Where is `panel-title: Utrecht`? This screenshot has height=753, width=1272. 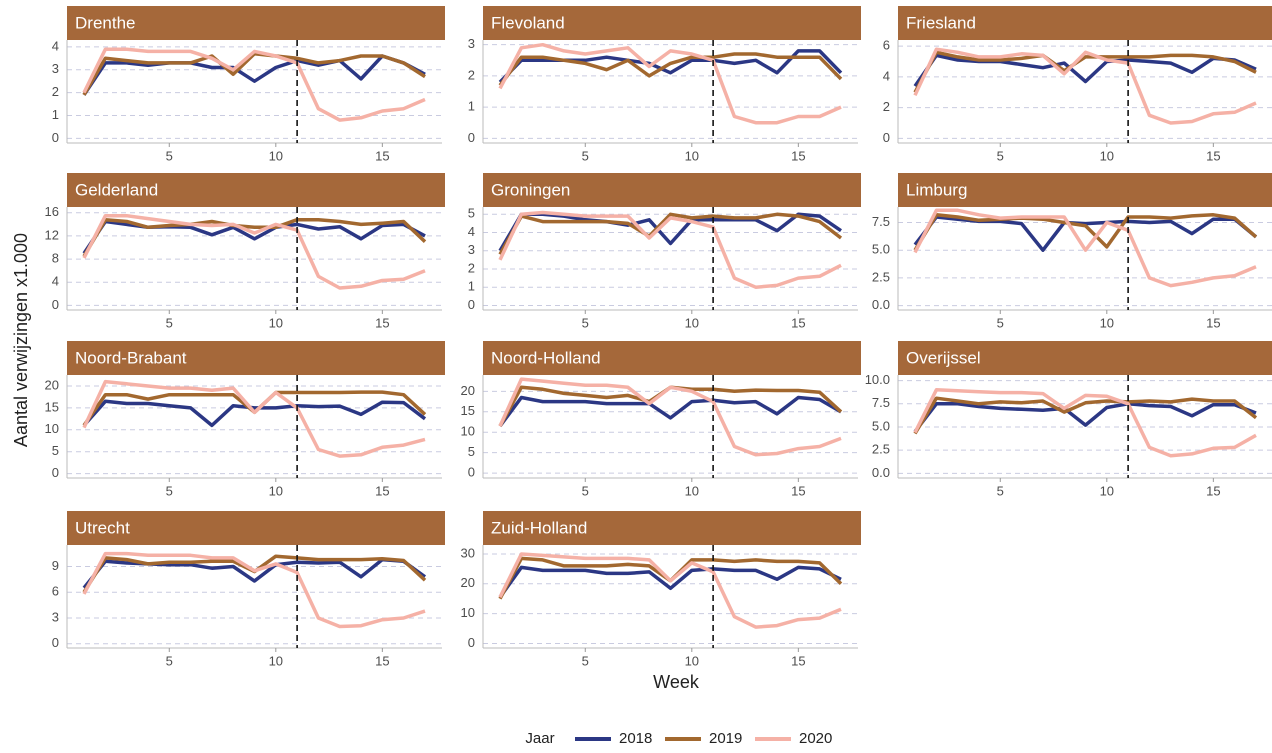 panel-title: Utrecht is located at coordinates (102, 527).